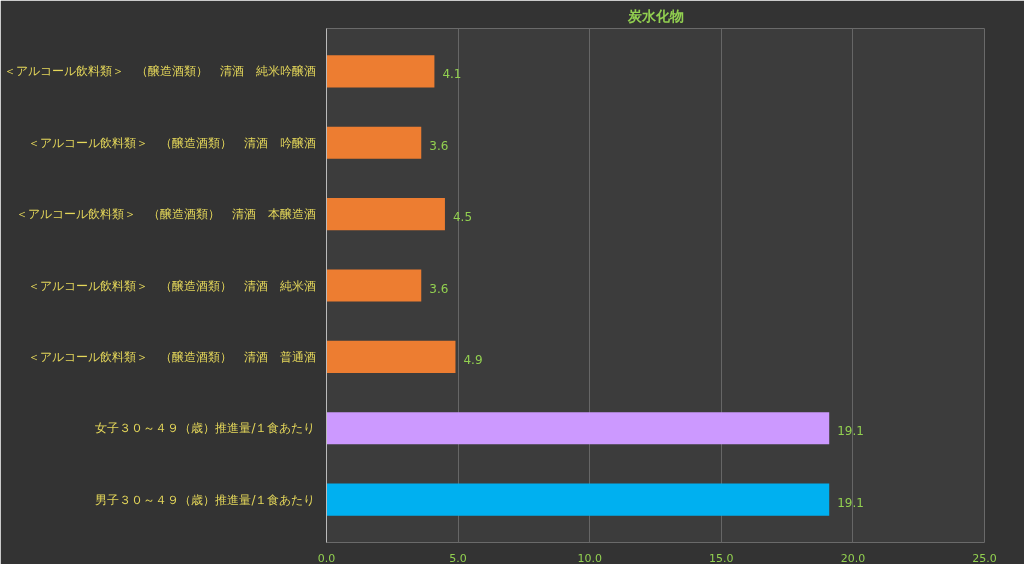 The image size is (1024, 564). Describe the element at coordinates (171, 142) in the screenshot. I see `y-tick-label: ＜アルコール飲料類＞ （醸造酒類） 清酒 吟醸酒` at that location.